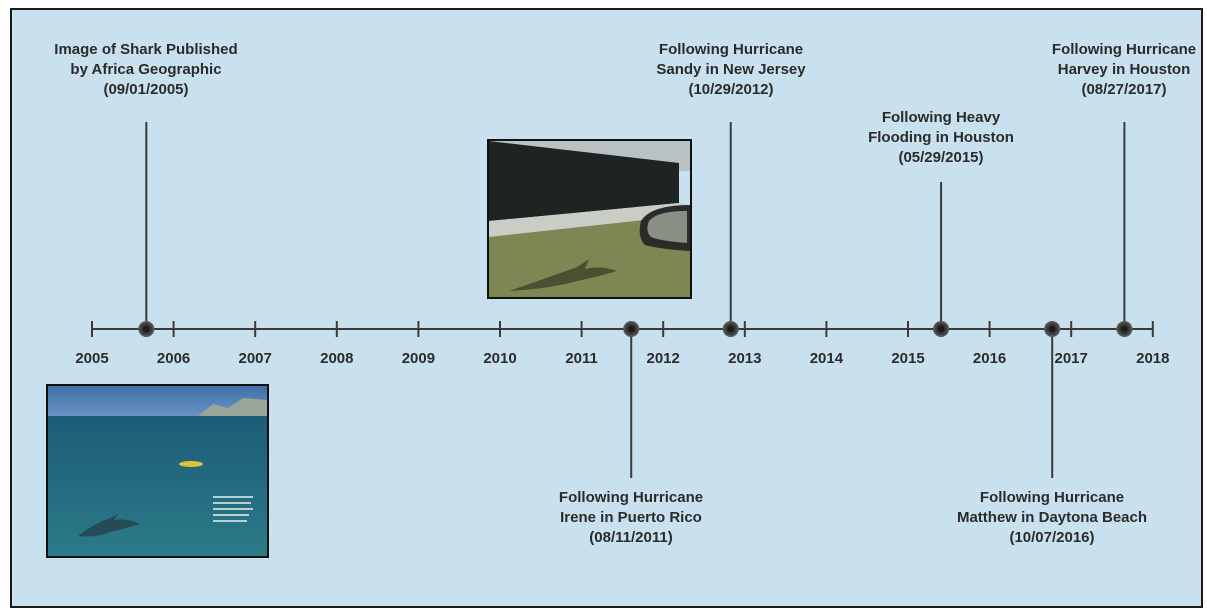  Describe the element at coordinates (255, 358) in the screenshot. I see `year-label: 2007` at that location.